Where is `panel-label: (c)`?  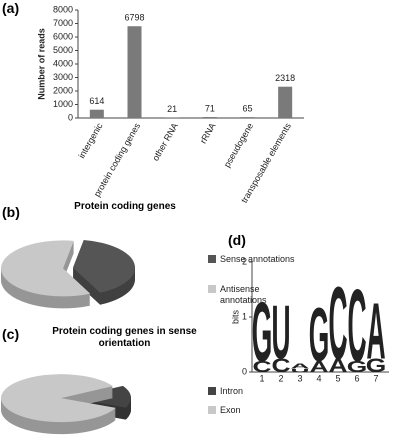 panel-label: (c) is located at coordinates (11, 334).